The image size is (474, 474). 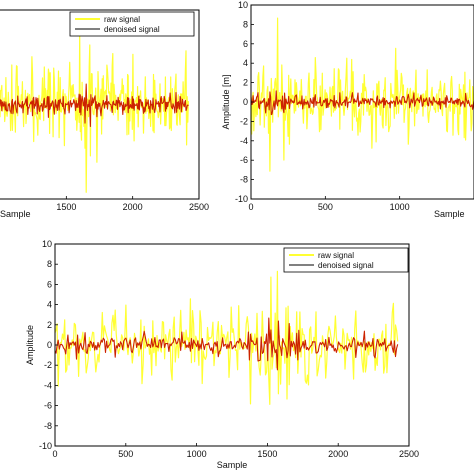 I want to click on y-axis-label: Amplitude [m], so click(x=226, y=101).